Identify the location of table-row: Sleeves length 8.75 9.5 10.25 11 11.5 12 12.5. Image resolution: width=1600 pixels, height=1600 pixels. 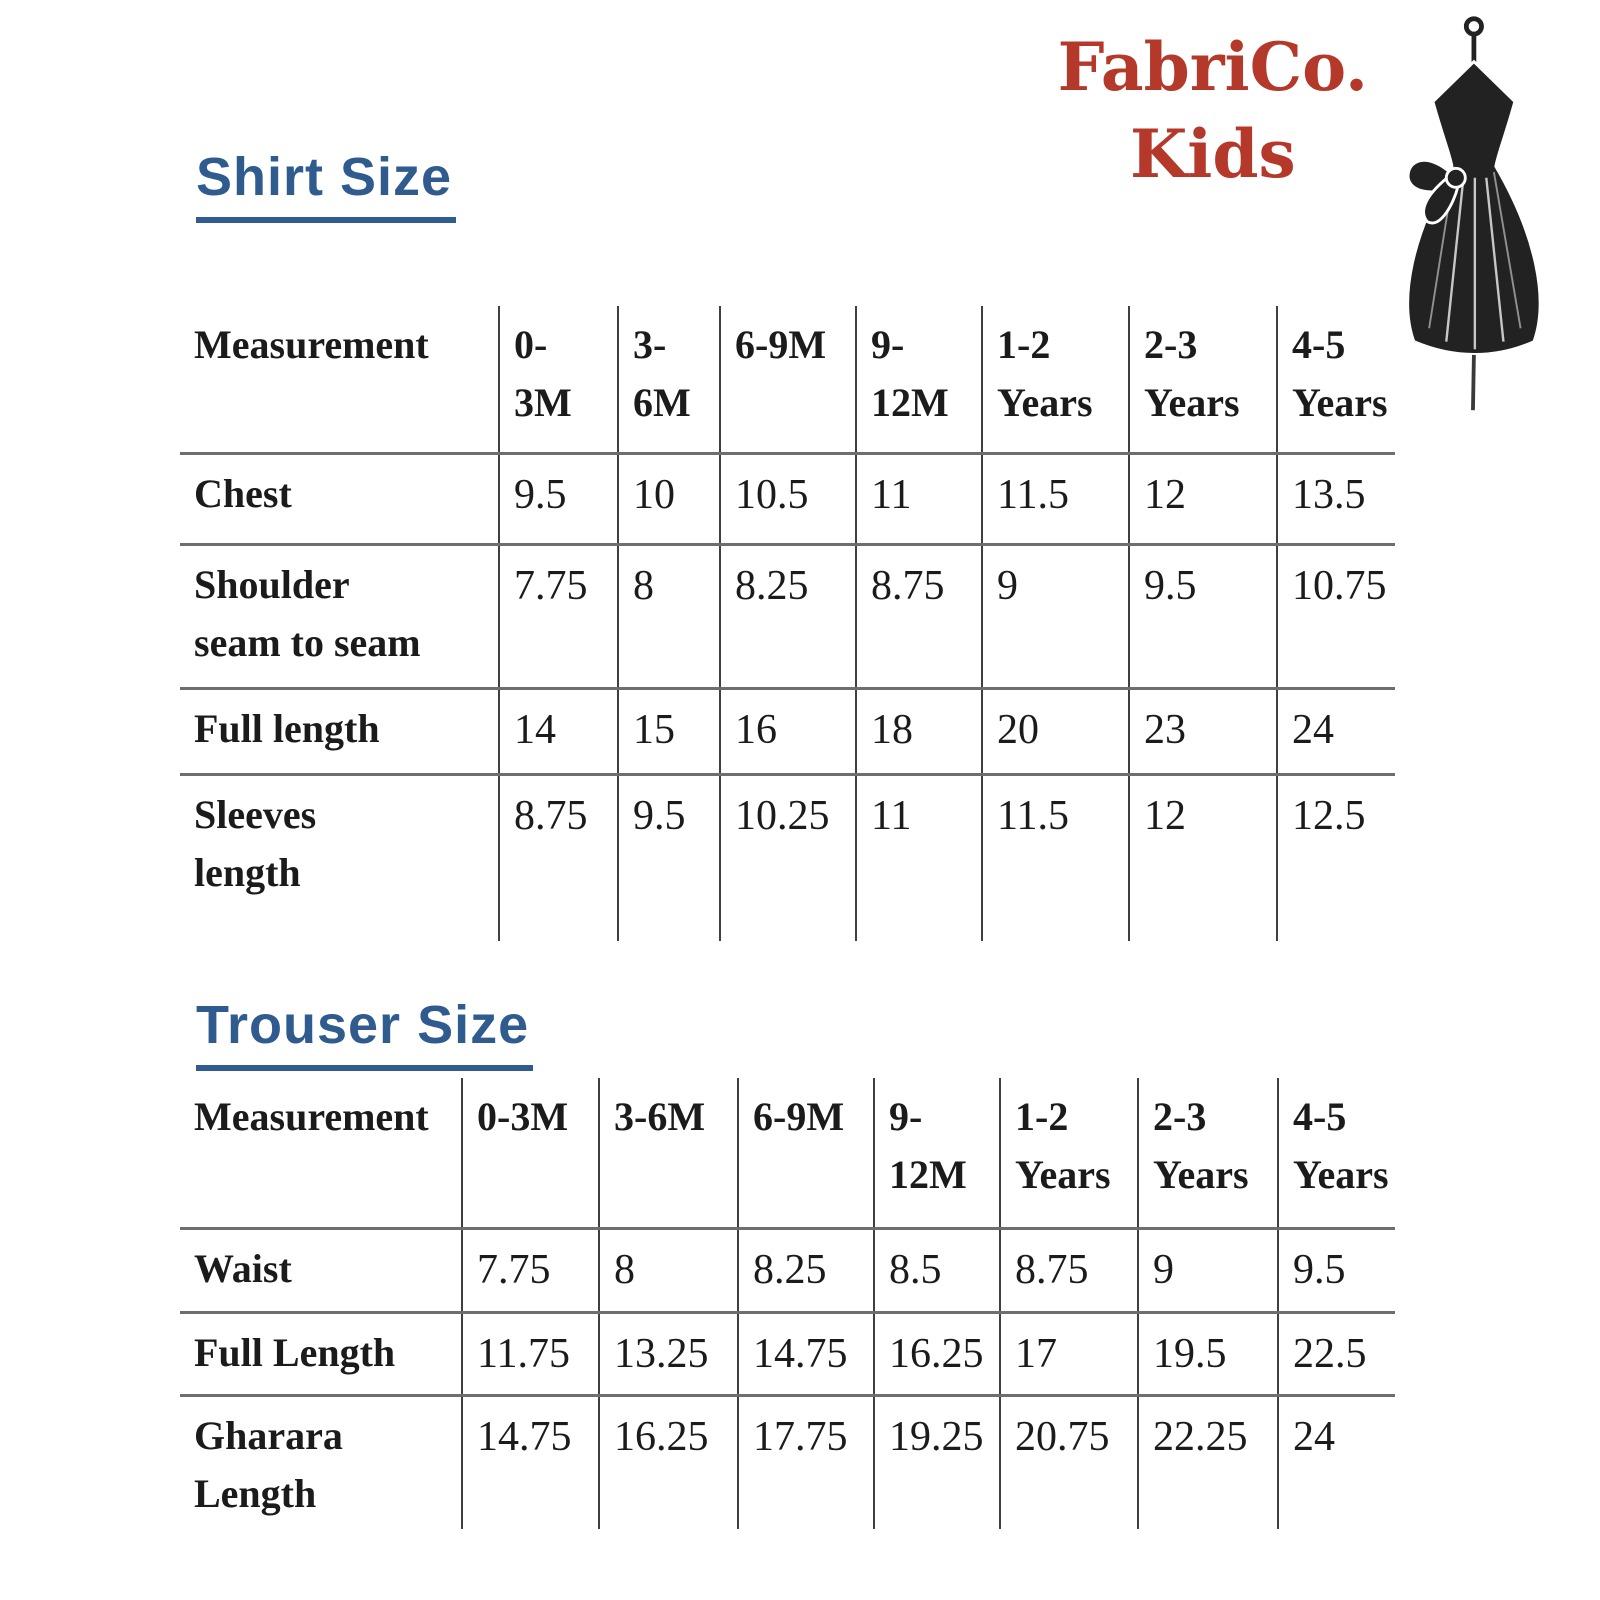
(787, 857).